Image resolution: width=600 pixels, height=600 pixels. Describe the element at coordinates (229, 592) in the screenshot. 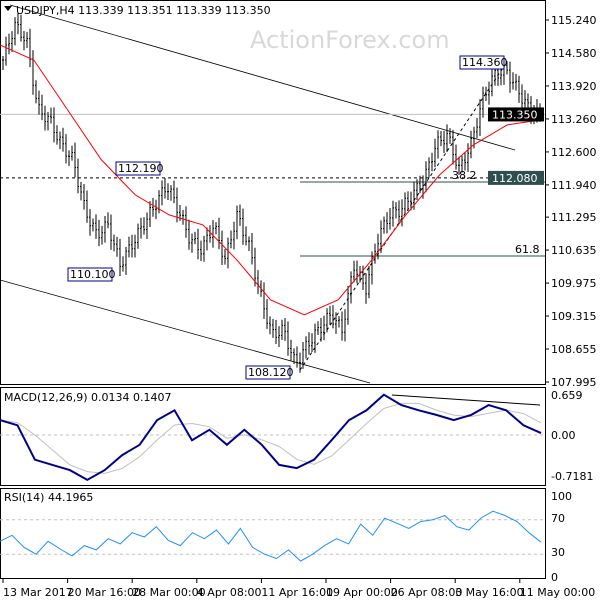

I see `time-tick-label: 4 Apr 08:00` at that location.